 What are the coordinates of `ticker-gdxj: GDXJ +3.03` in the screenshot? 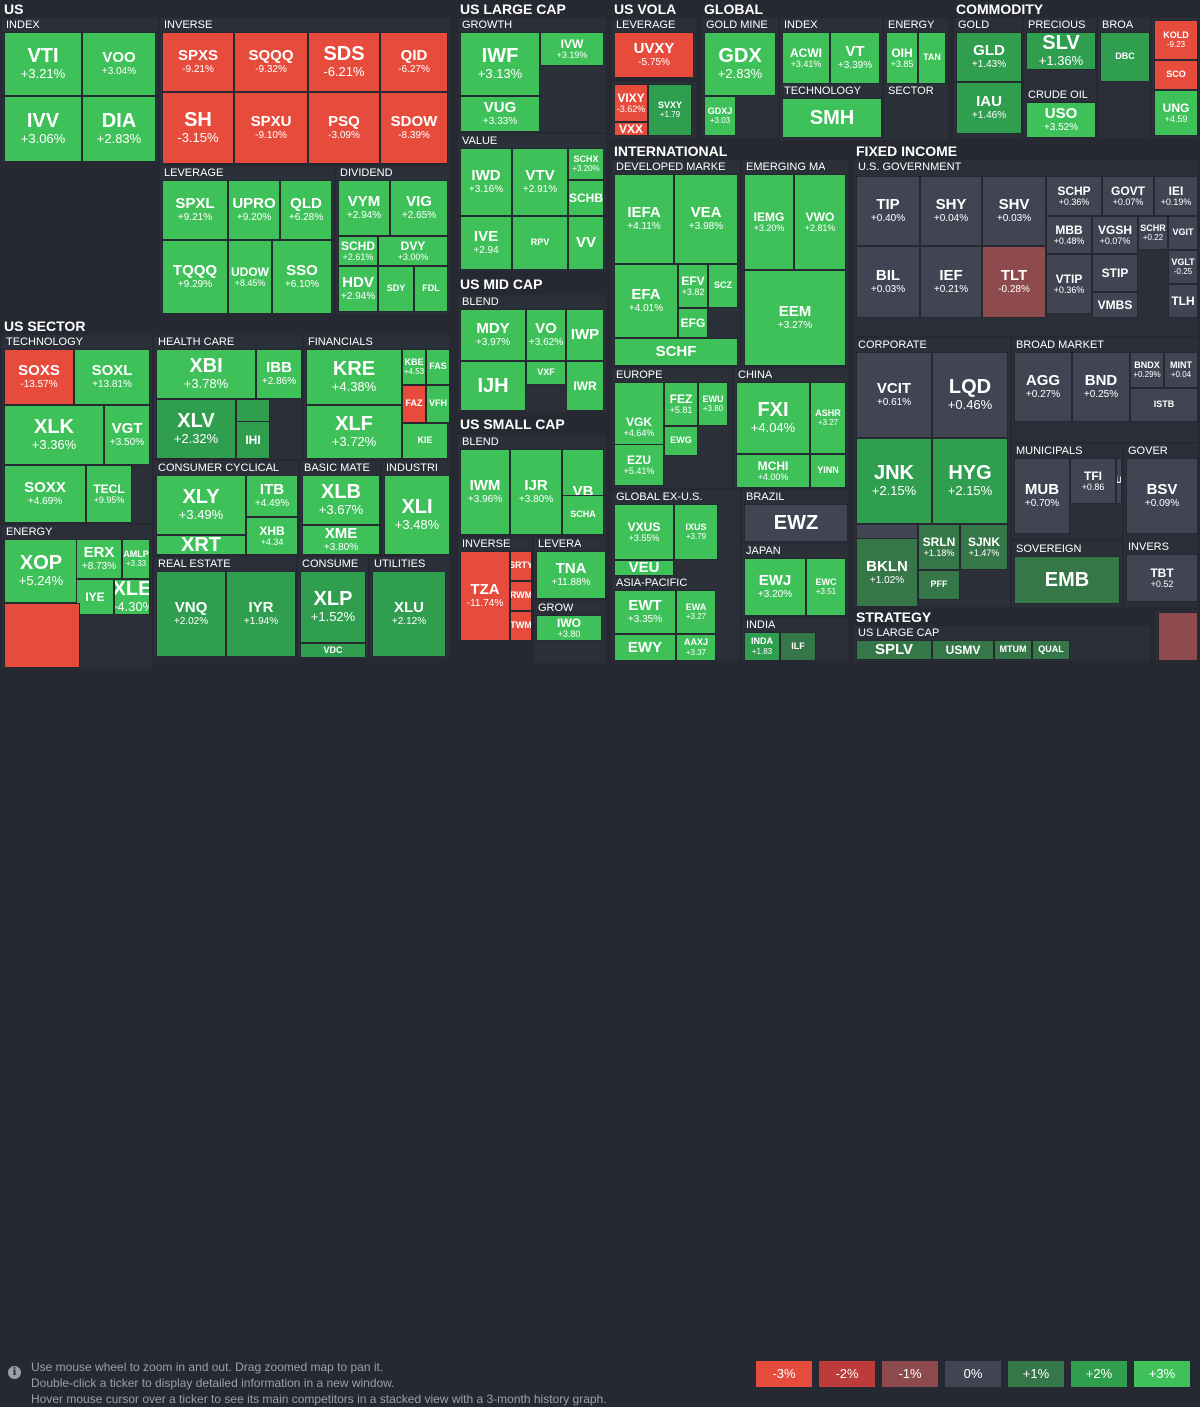 It's located at (720, 116).